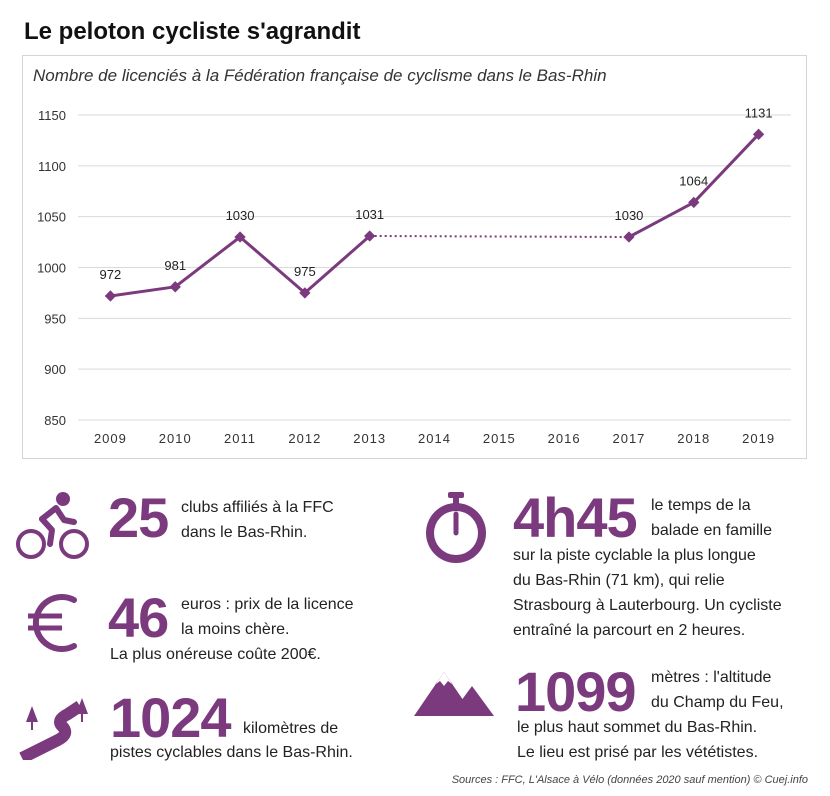 This screenshot has height=796, width=830. Describe the element at coordinates (575, 517) in the screenshot. I see `stat-duree-number: 4h45` at that location.